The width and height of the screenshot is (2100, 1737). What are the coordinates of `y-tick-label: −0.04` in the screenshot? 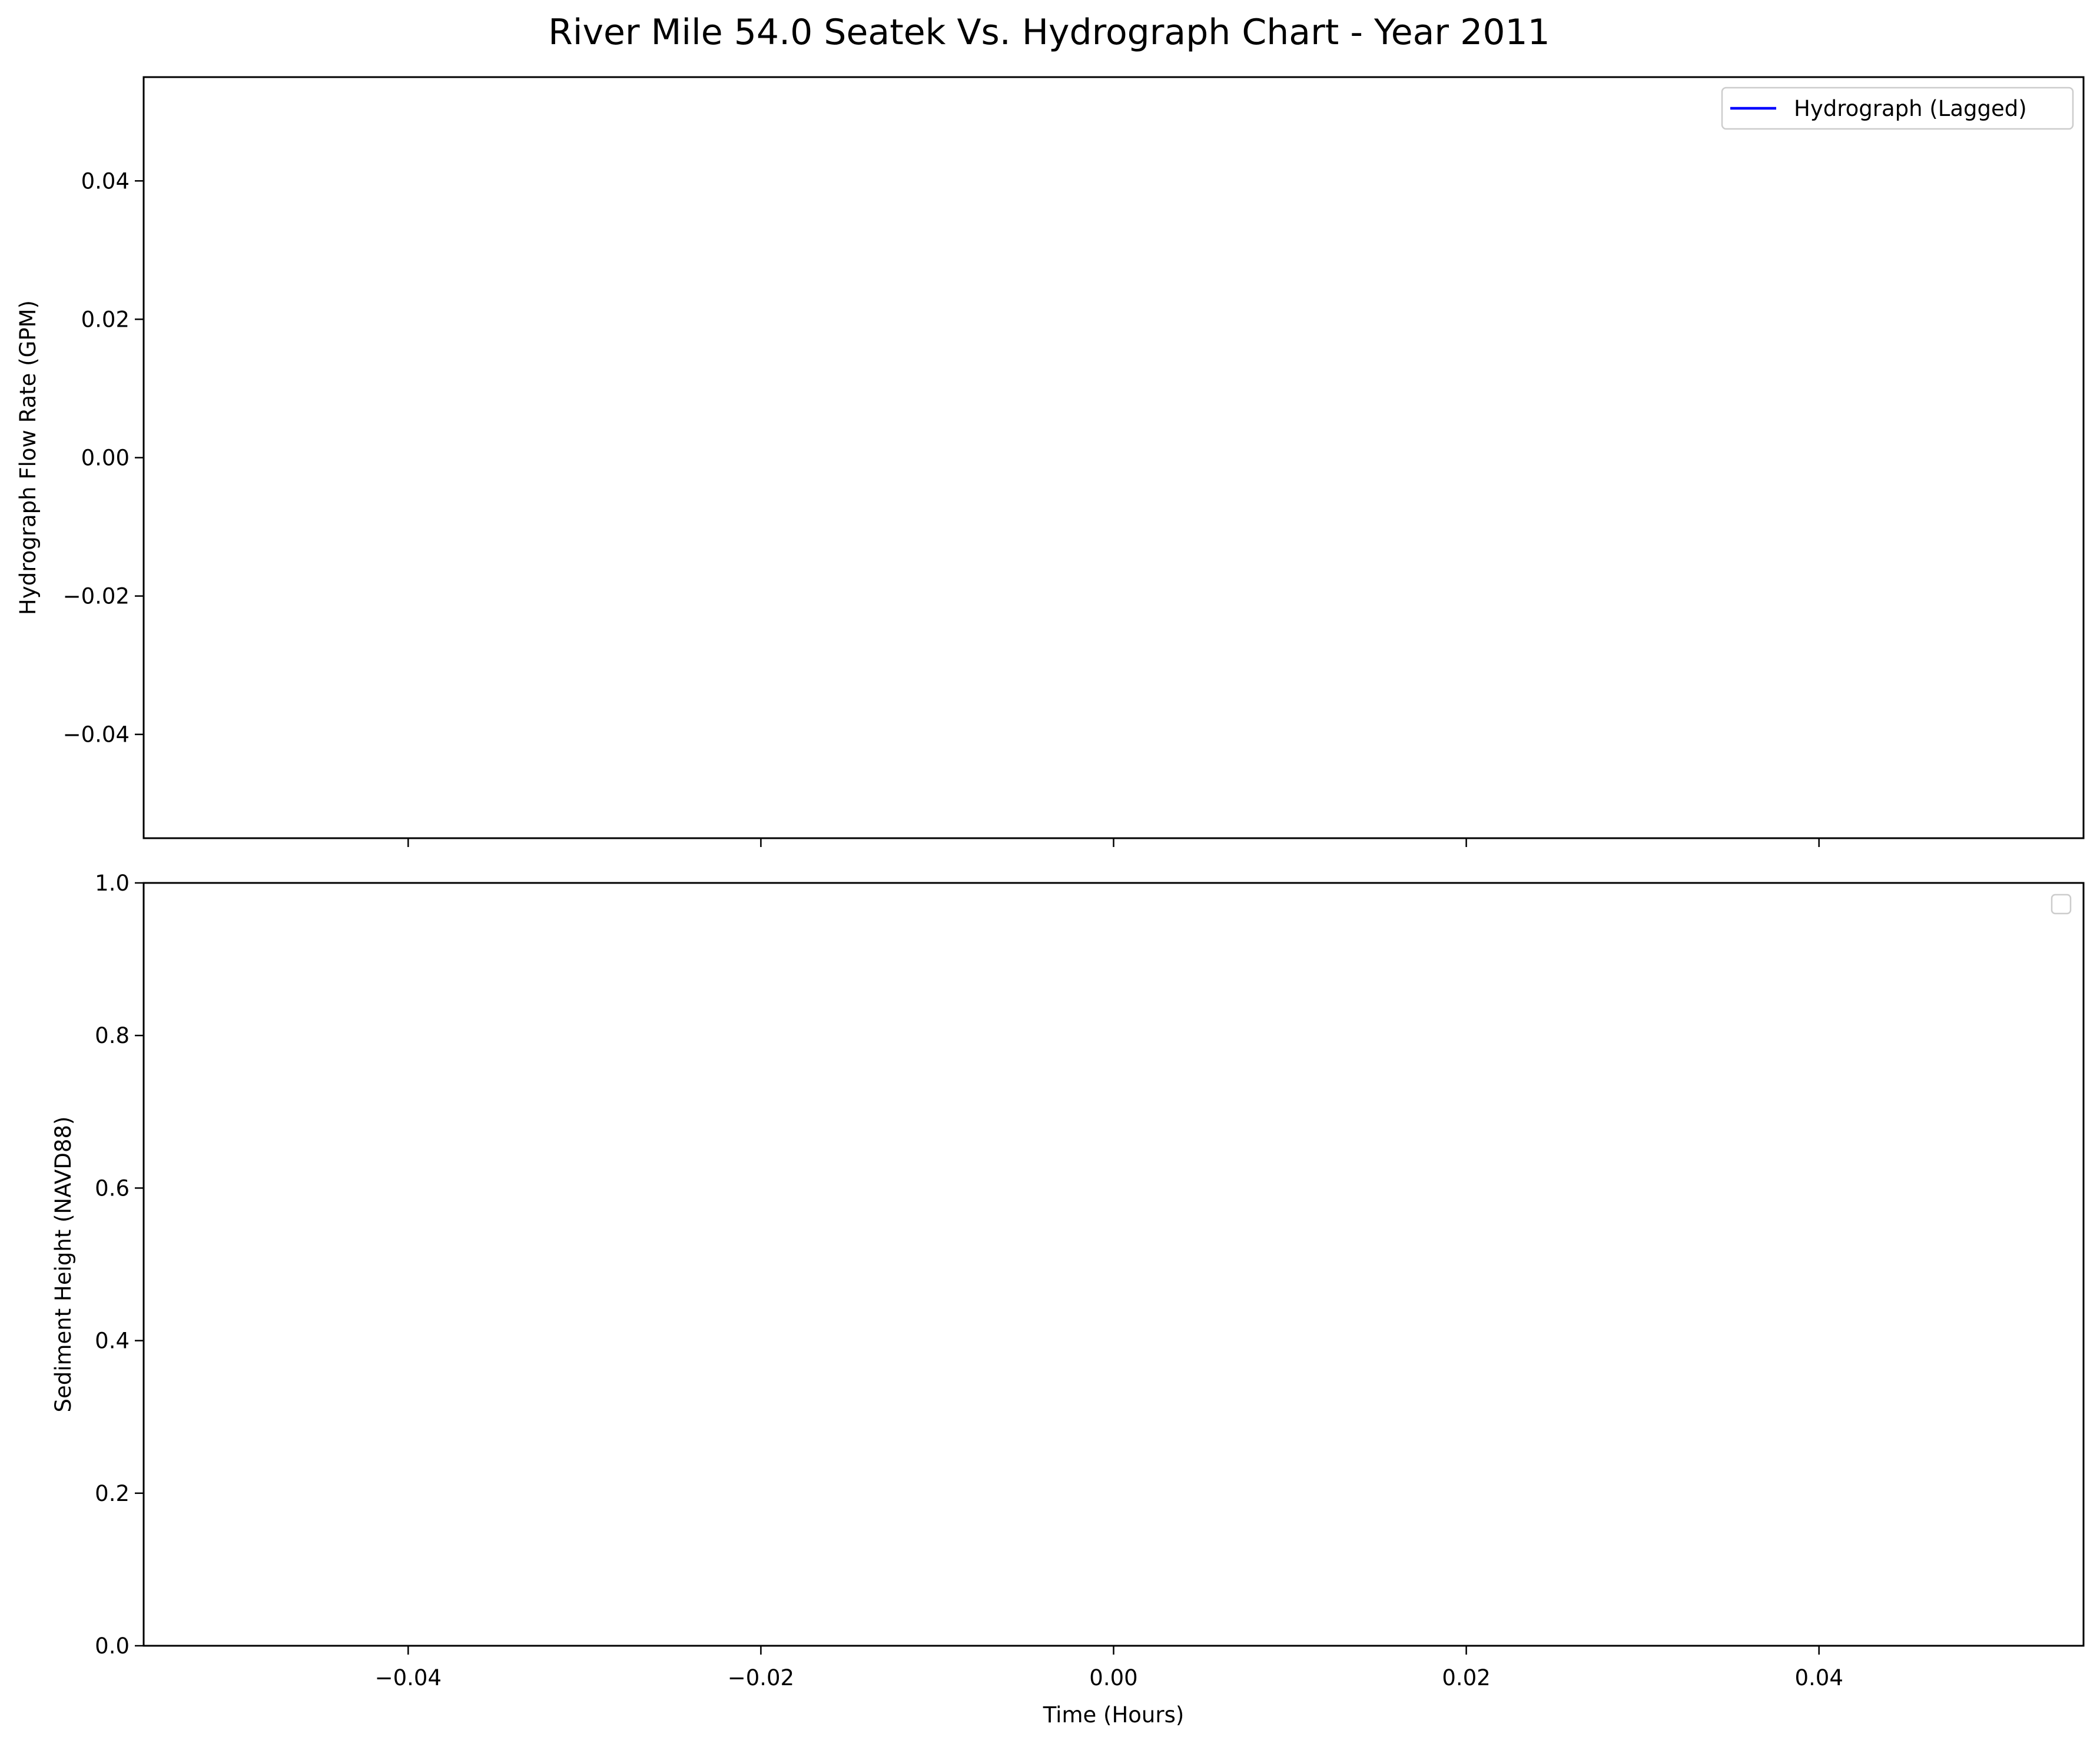 It's located at (97, 735).